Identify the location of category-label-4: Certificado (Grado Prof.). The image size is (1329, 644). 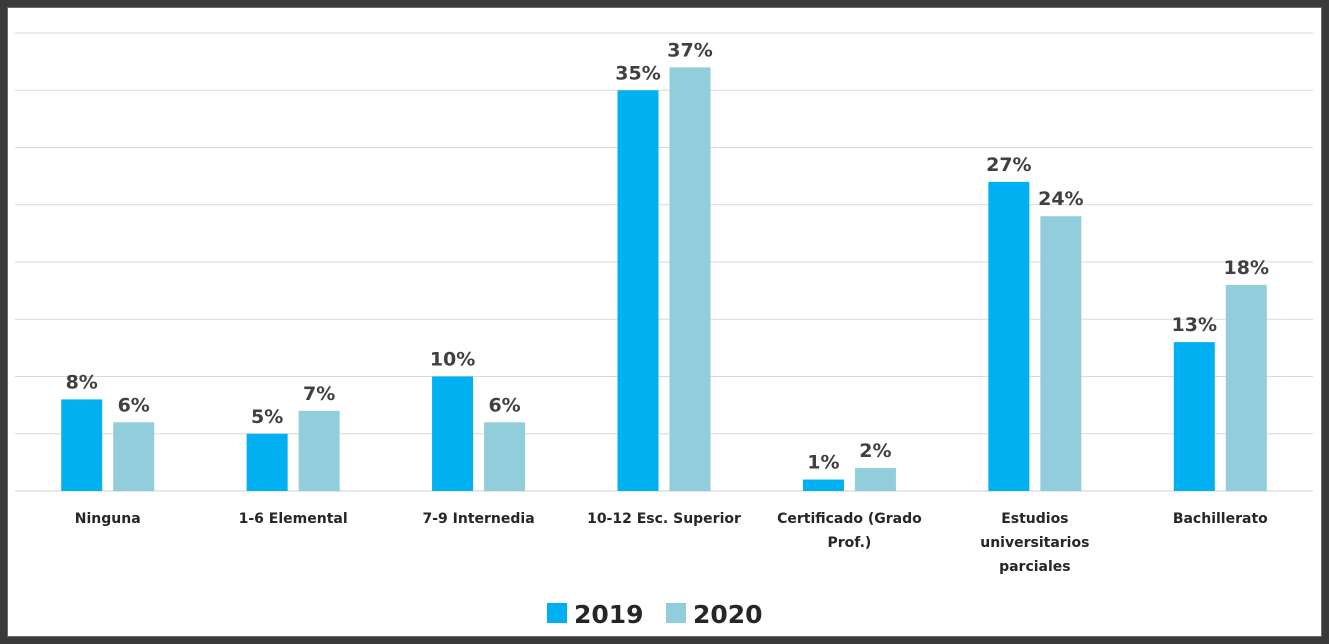
(849, 531).